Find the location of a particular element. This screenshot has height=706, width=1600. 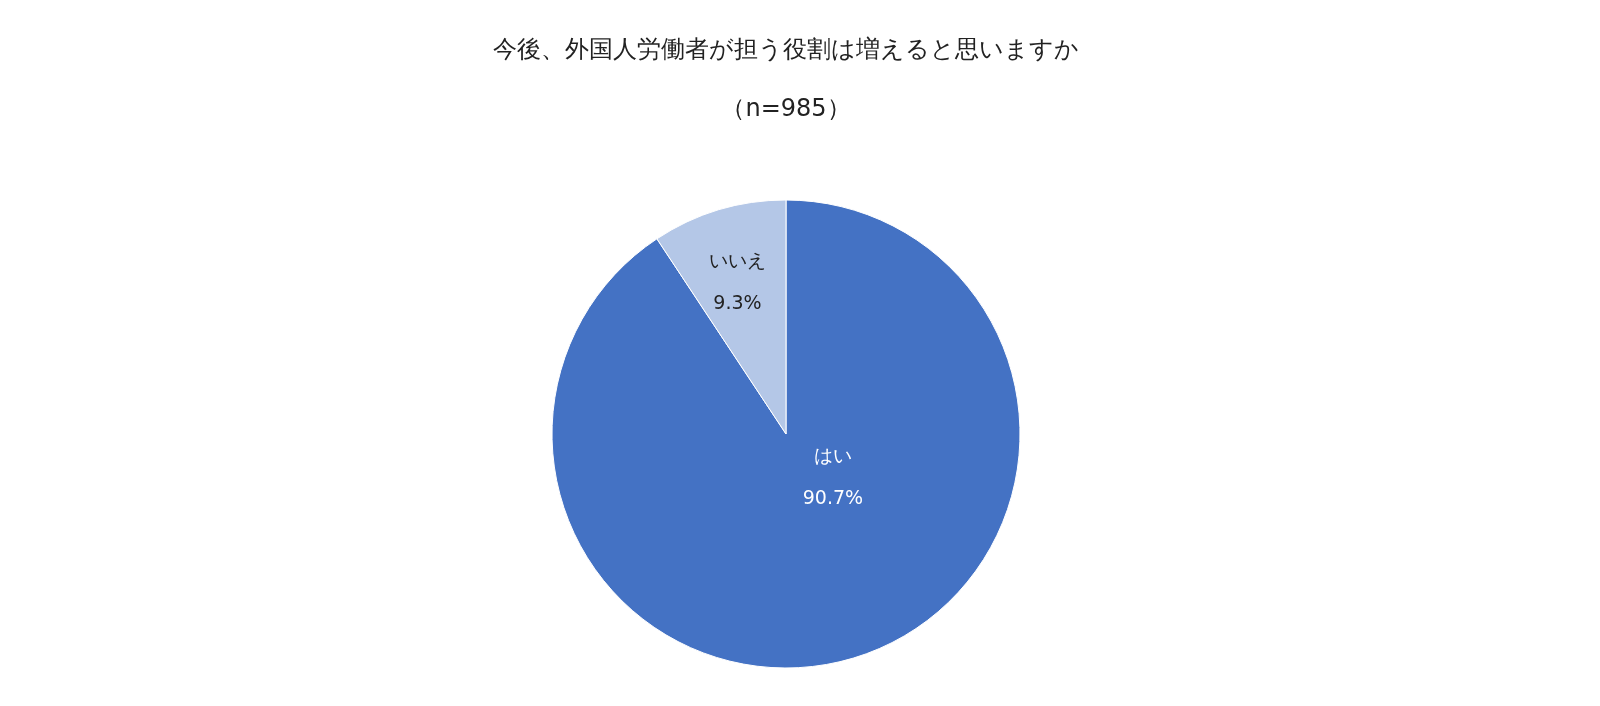

slice-label: はい is located at coordinates (832, 454).